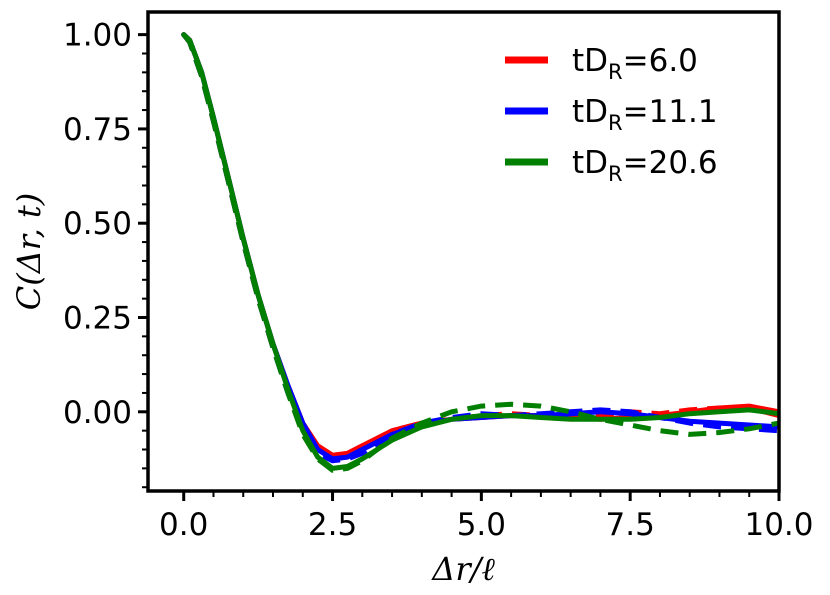 Image resolution: width=830 pixels, height=595 pixels. Describe the element at coordinates (97, 319) in the screenshot. I see `y-tick-label: 0.25` at that location.